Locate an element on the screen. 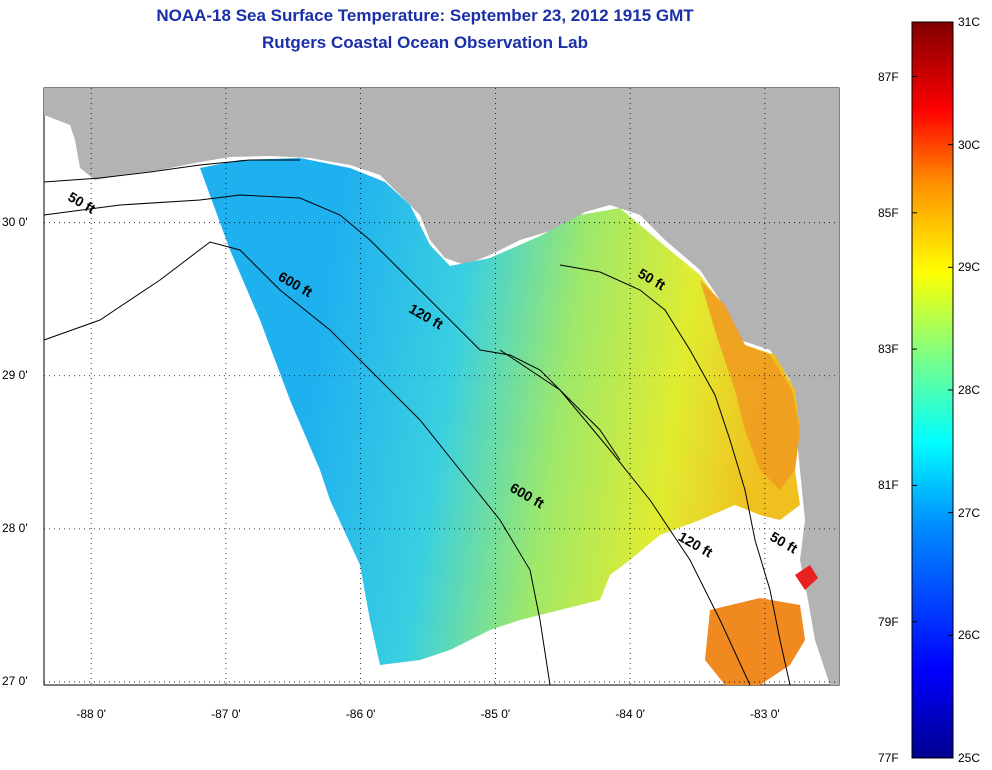 This screenshot has width=992, height=770. lat-tick-label: 29 0' is located at coordinates (15, 374).